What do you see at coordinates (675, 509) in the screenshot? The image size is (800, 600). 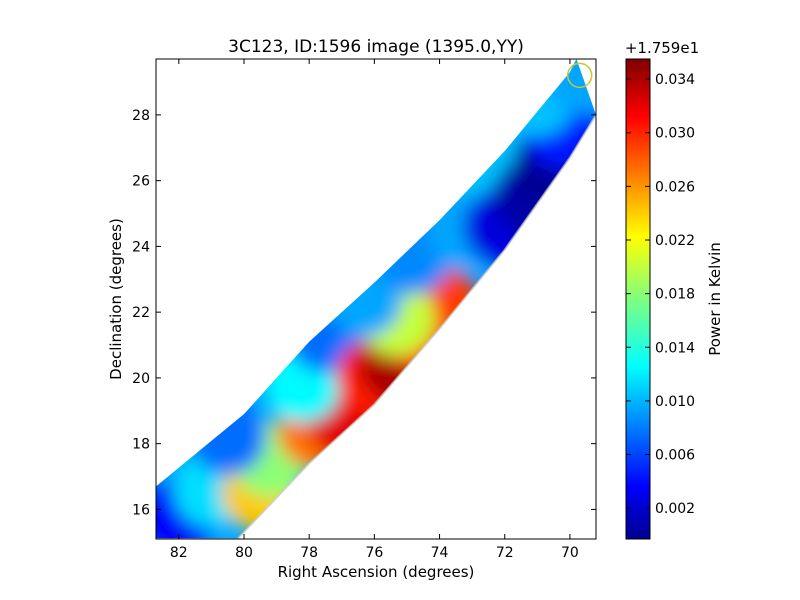 I see `colorbar-tick-label: 0.002` at bounding box center [675, 509].